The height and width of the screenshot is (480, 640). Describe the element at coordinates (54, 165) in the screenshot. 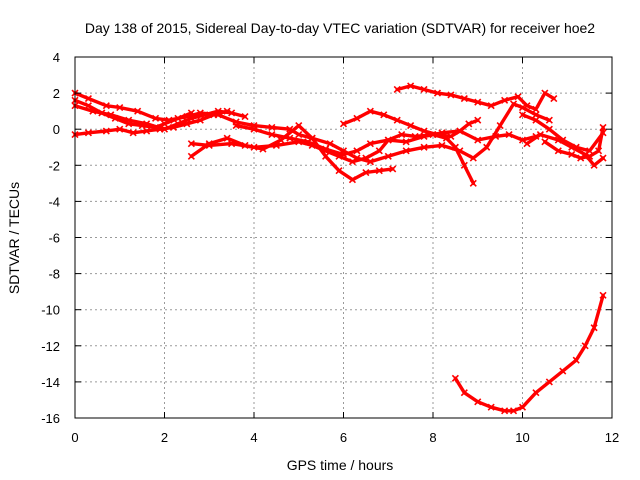

I see `y-tick-label: -2` at that location.